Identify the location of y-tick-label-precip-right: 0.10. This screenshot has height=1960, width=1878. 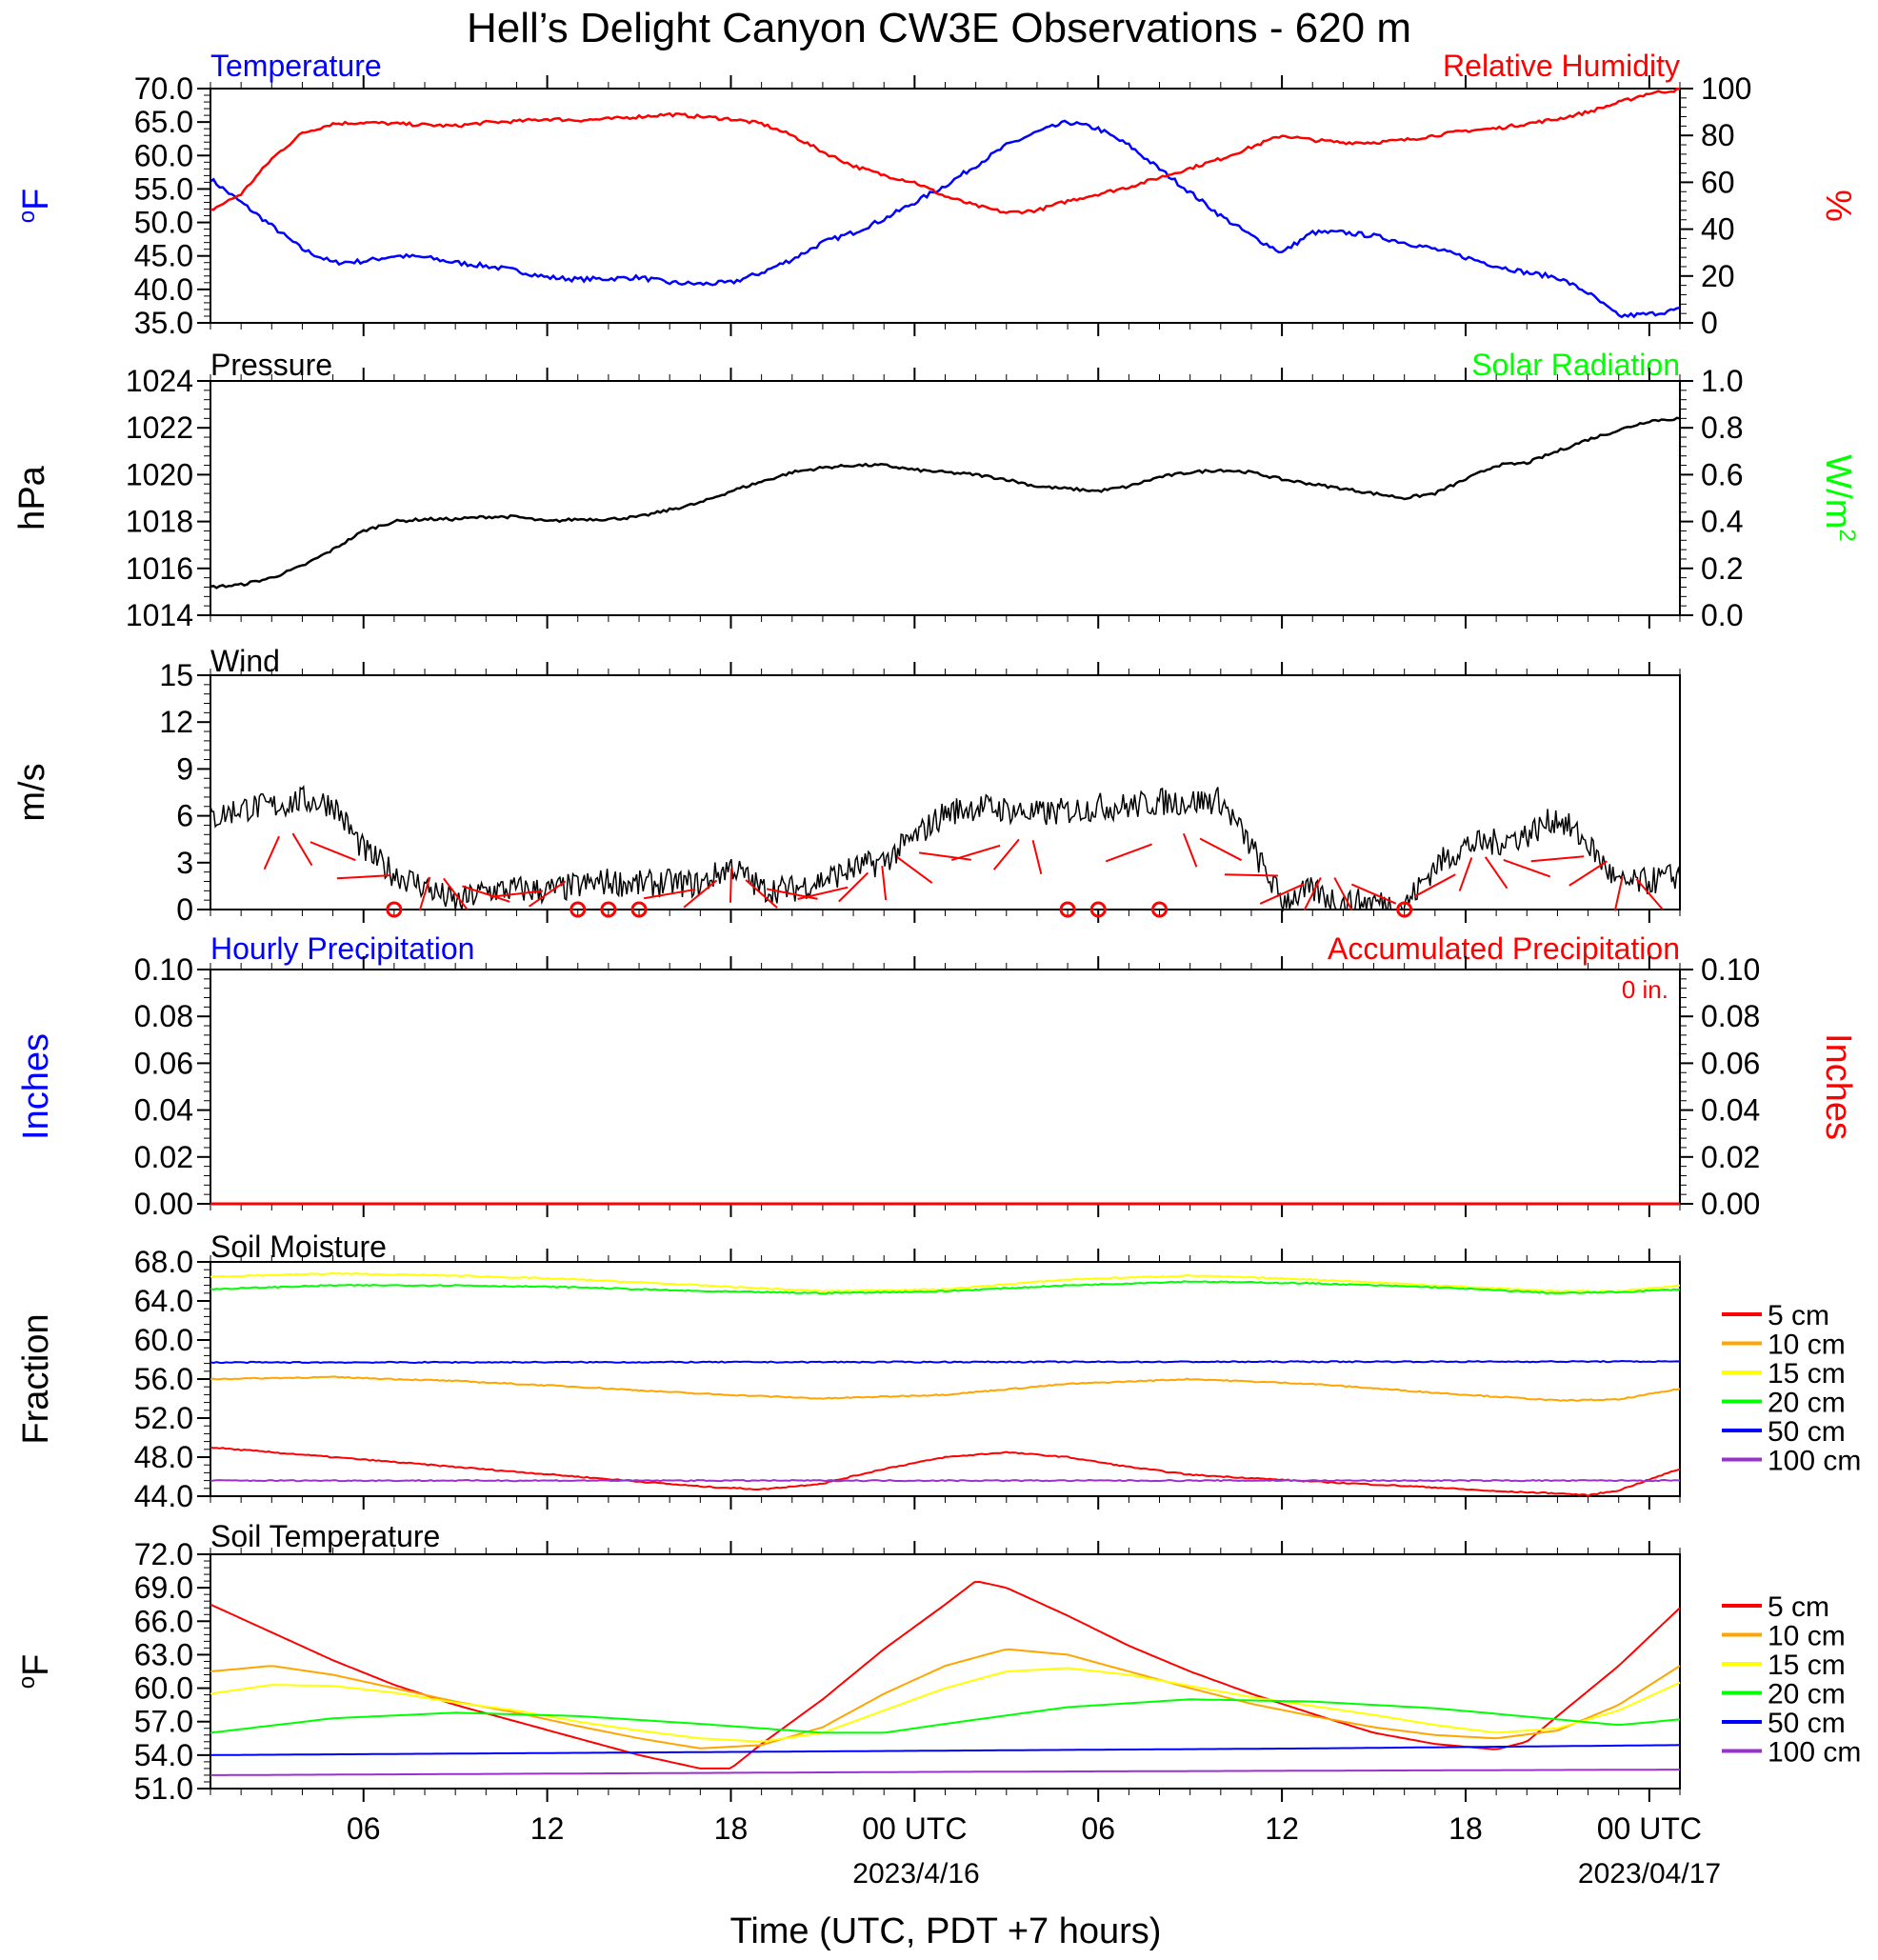
(1730, 969).